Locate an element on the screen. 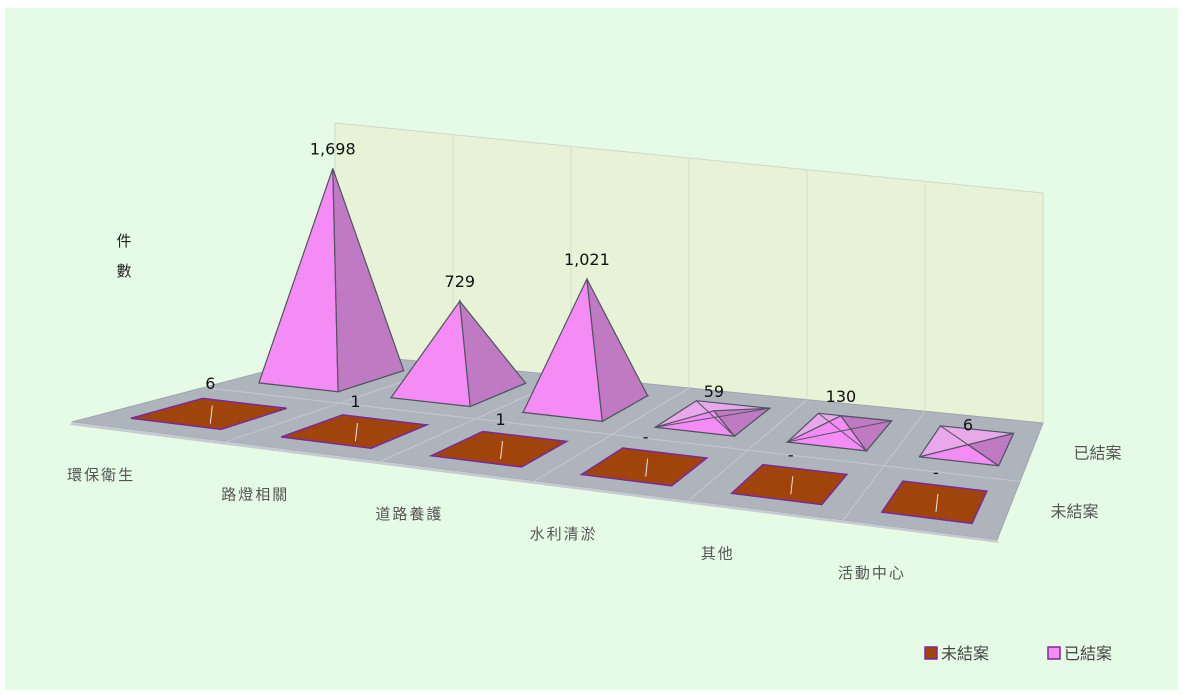  data-label: 729 is located at coordinates (460, 281).